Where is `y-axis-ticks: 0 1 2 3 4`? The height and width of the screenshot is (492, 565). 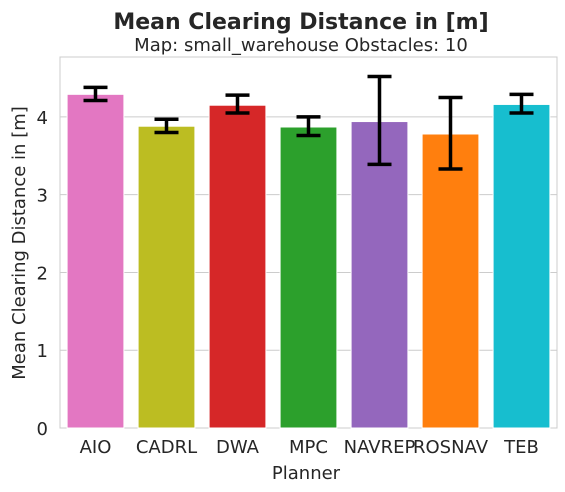 y-axis-ticks: 0 1 2 3 4 is located at coordinates (42, 274).